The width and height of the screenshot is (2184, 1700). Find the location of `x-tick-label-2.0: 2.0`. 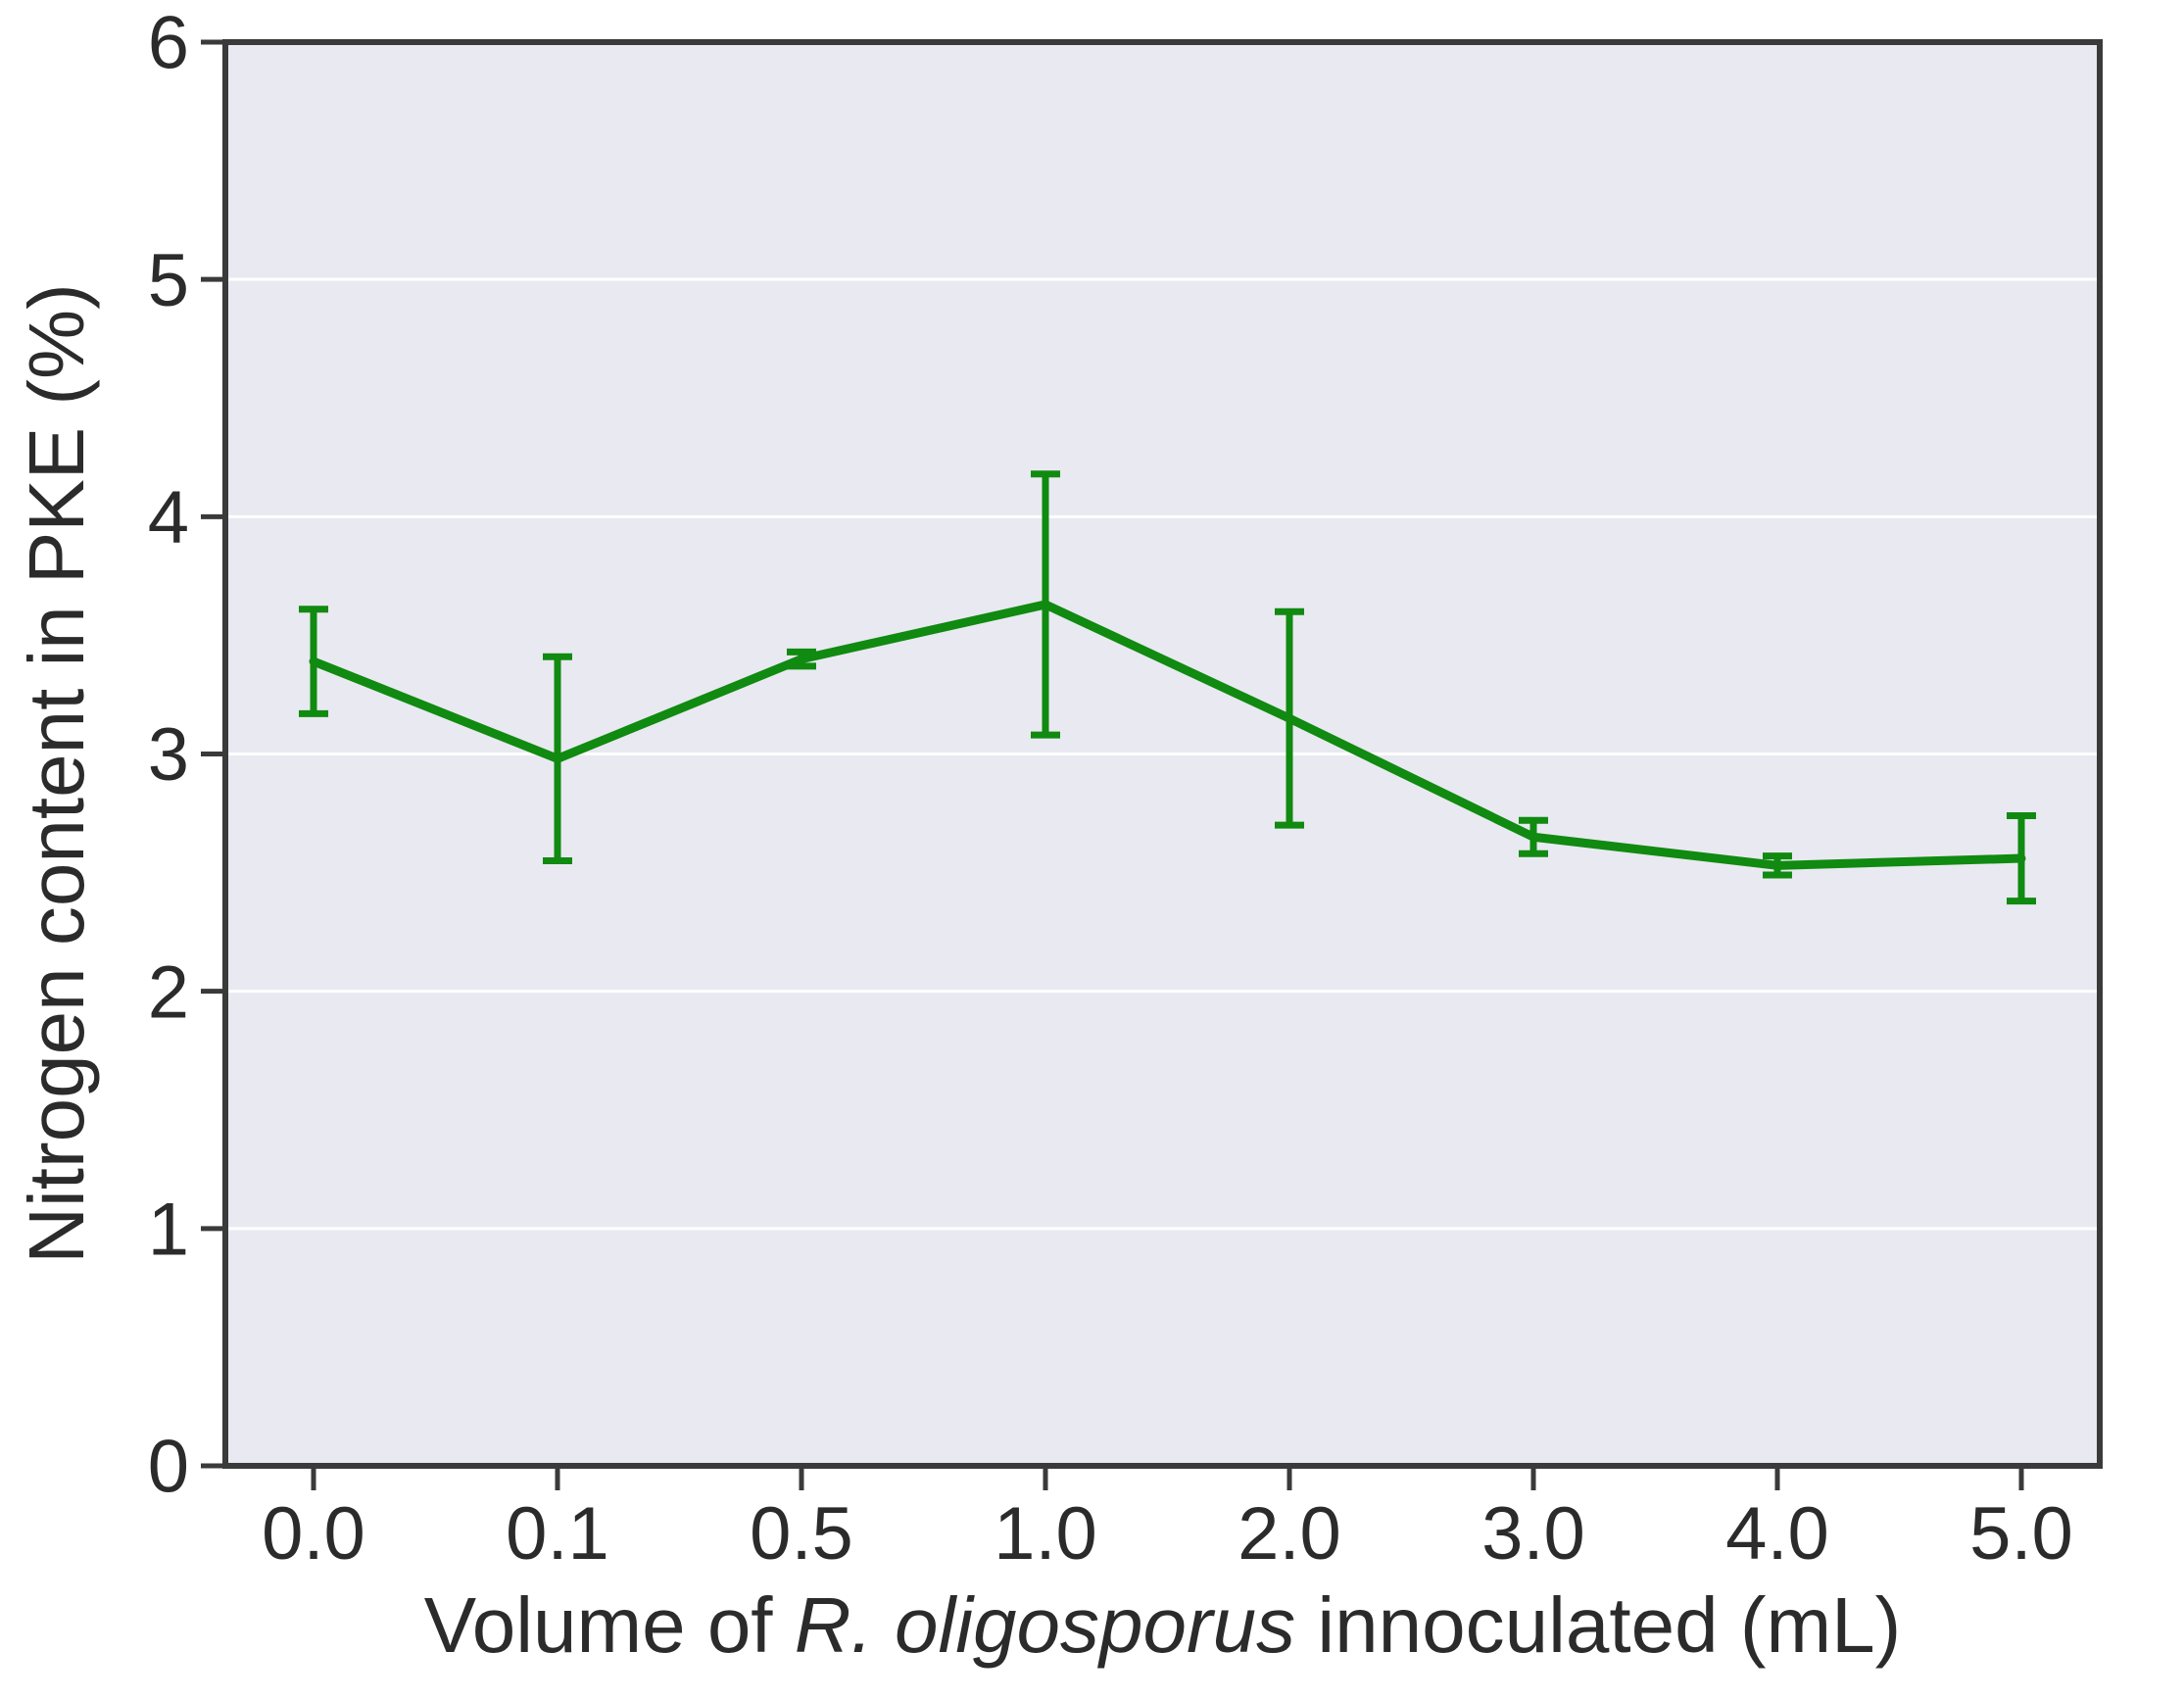

x-tick-label-2.0: 2.0 is located at coordinates (1289, 1534).